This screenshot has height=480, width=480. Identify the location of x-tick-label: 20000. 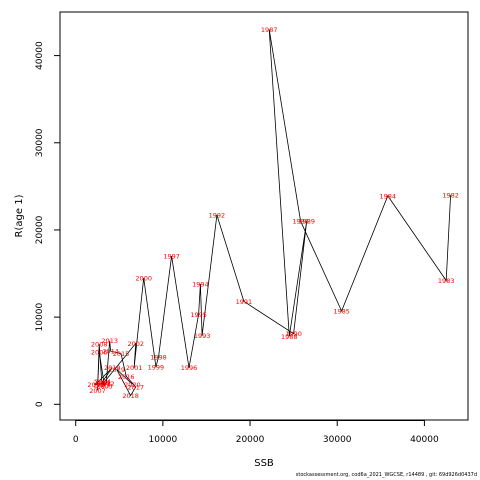
(250, 440).